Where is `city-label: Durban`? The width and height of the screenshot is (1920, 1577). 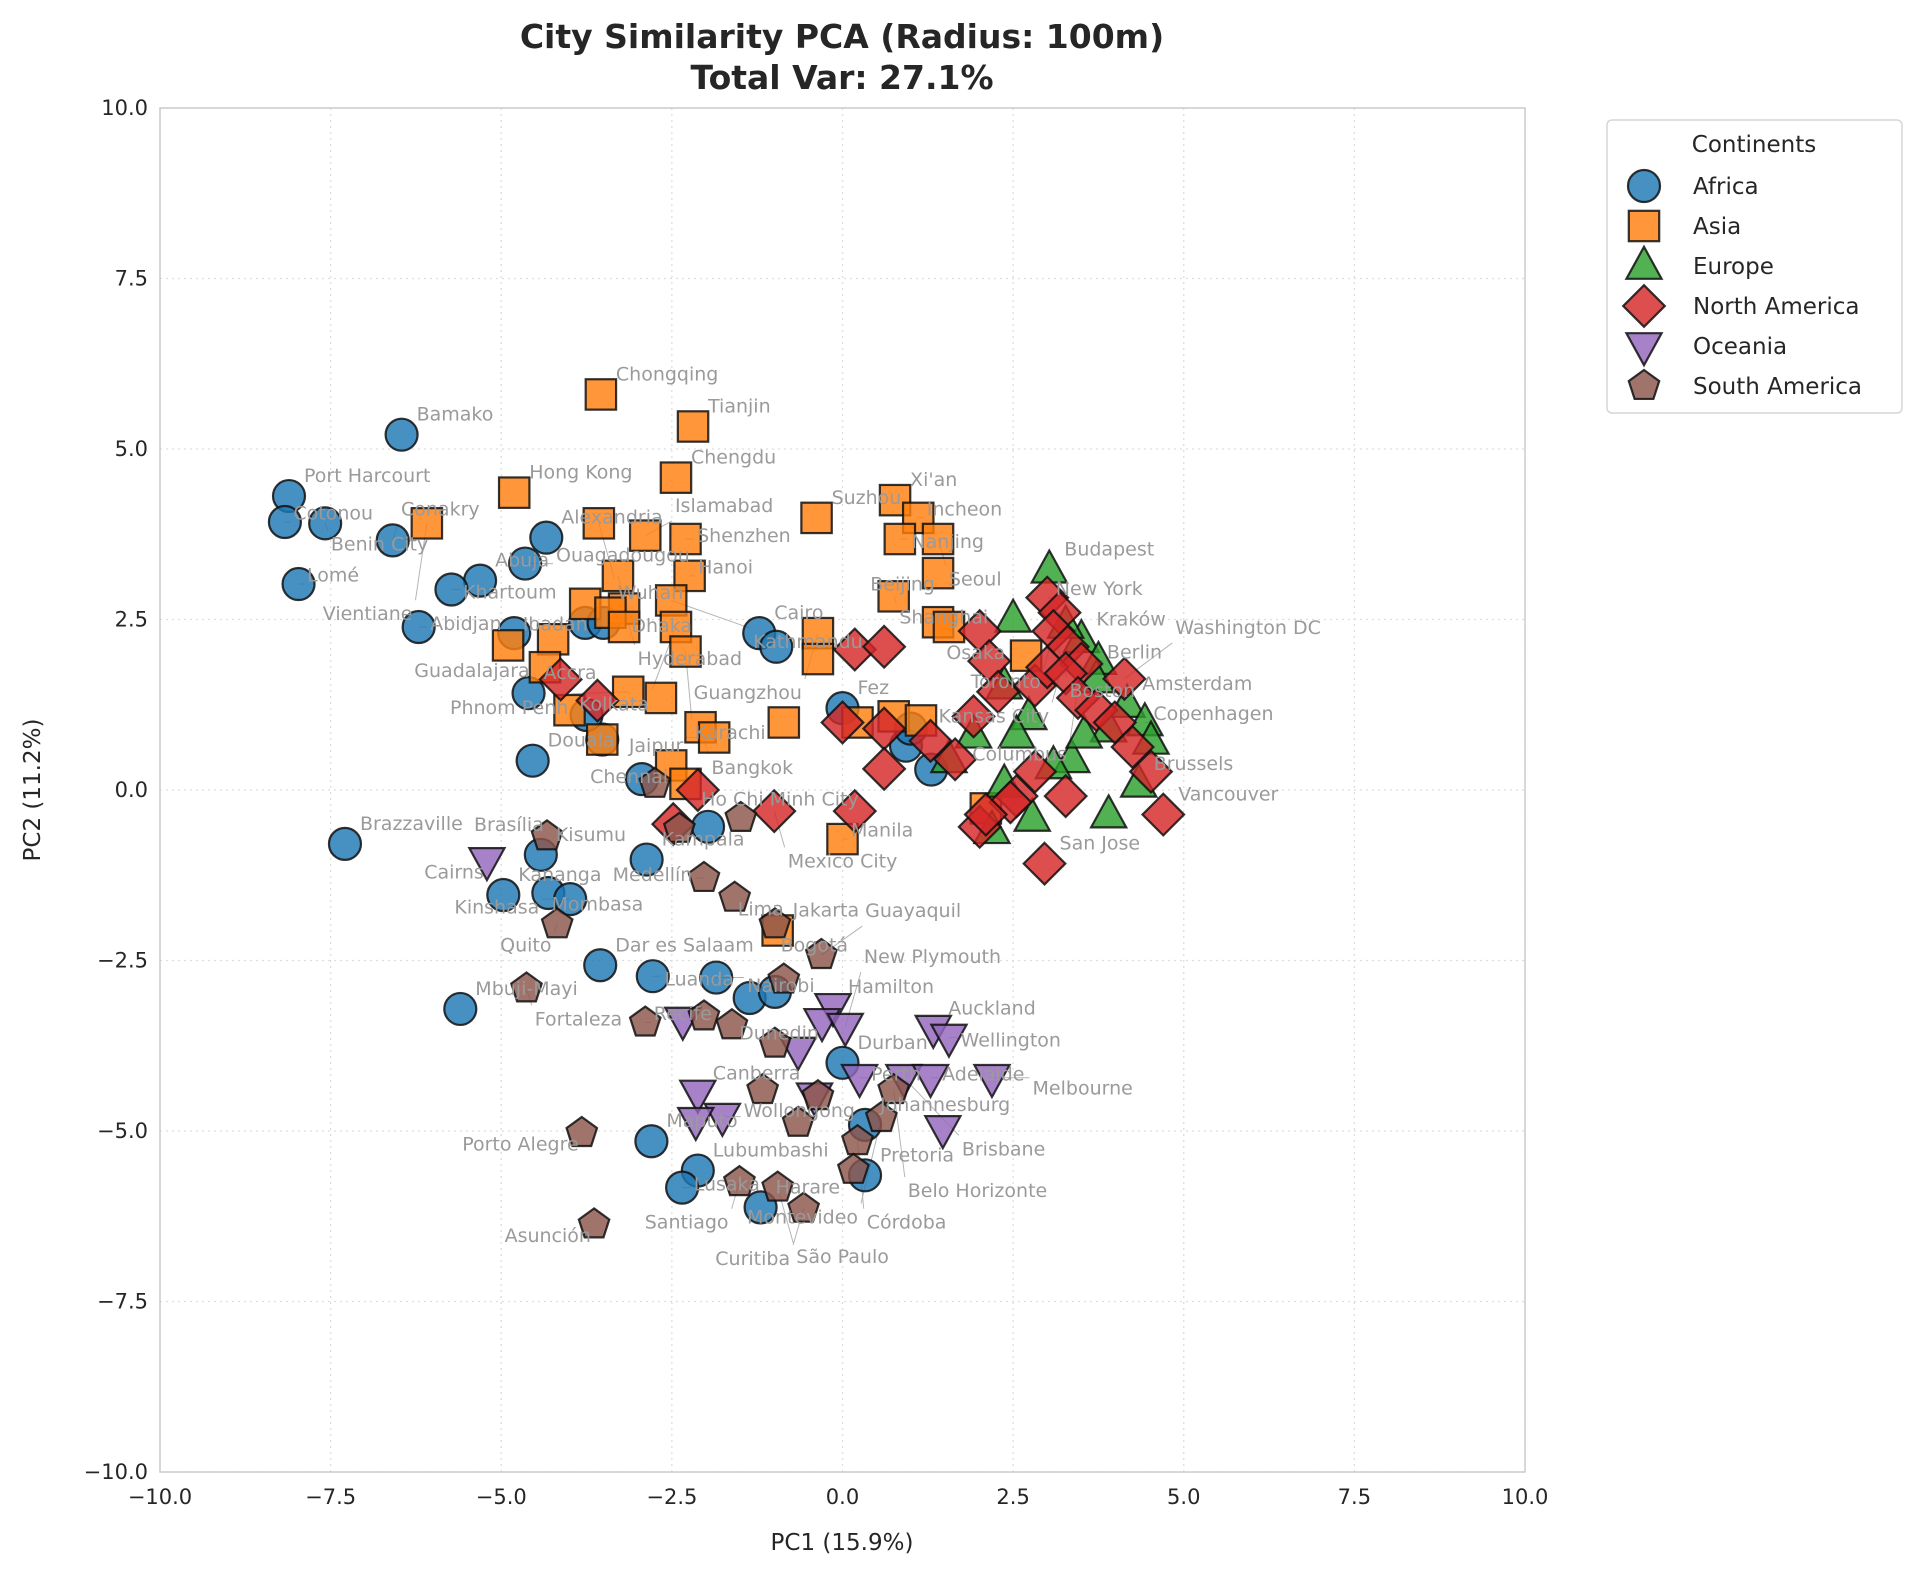 city-label: Durban is located at coordinates (893, 1043).